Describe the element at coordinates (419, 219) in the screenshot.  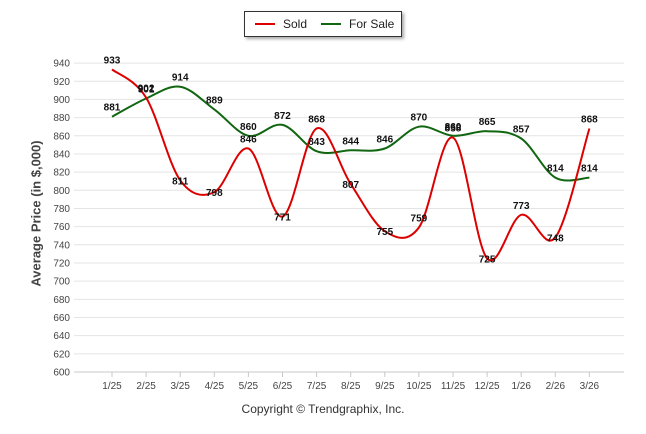
I see `data-label-sold: 759` at that location.